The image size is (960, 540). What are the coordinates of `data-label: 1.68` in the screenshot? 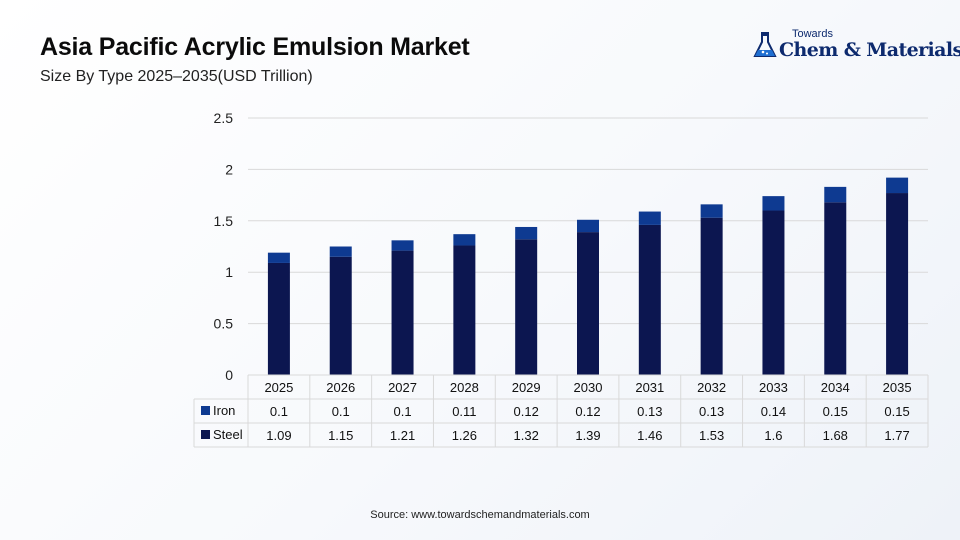 It's located at (835, 435).